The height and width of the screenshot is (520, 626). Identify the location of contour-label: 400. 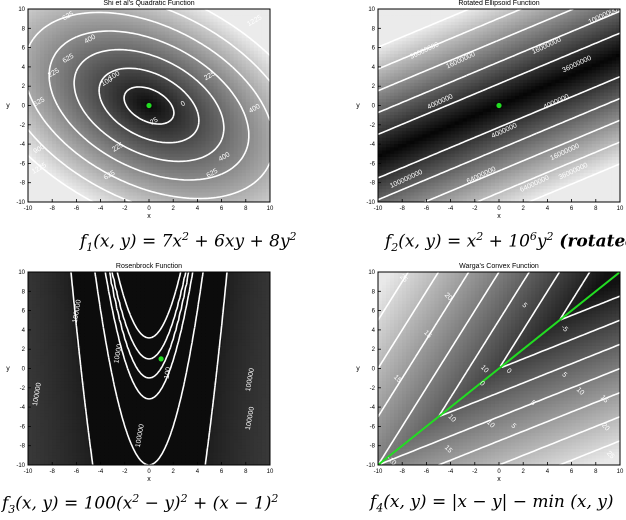
(90, 40).